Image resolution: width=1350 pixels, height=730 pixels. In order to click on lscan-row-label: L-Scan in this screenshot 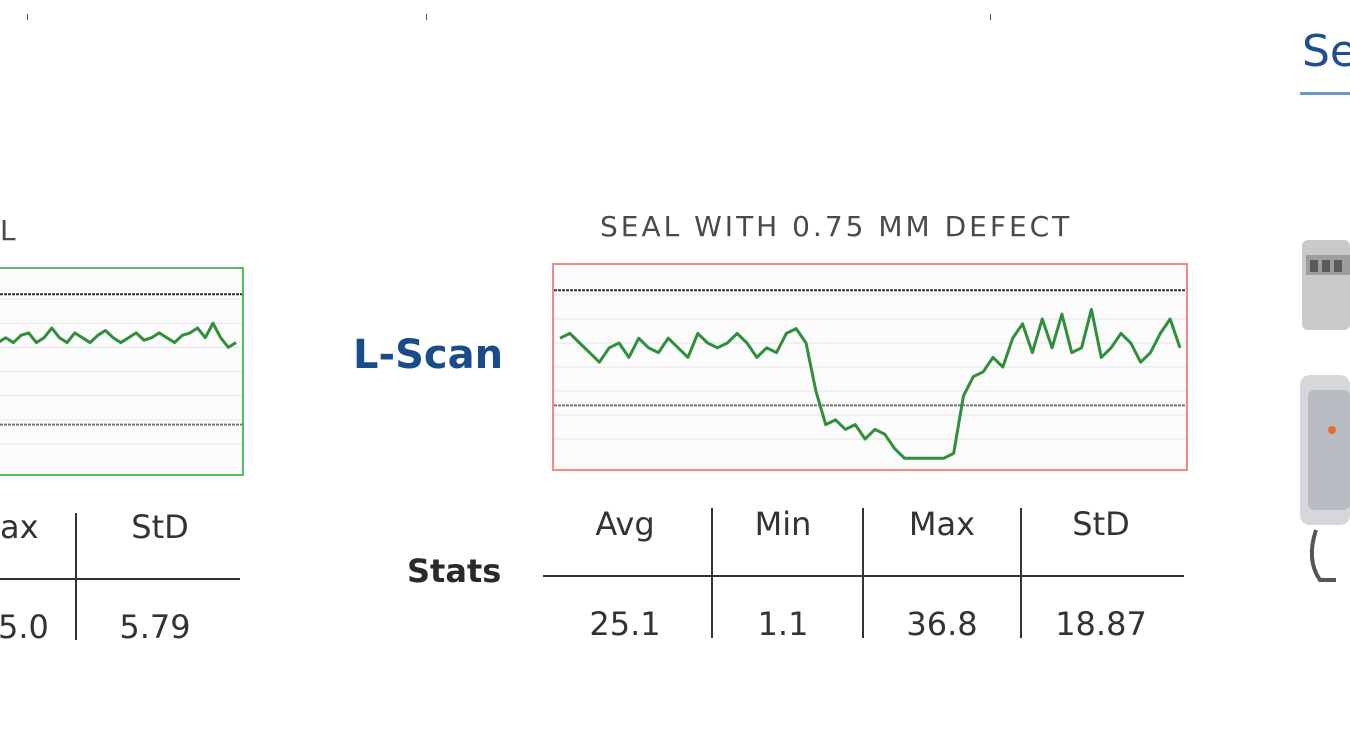, I will do `click(428, 355)`.